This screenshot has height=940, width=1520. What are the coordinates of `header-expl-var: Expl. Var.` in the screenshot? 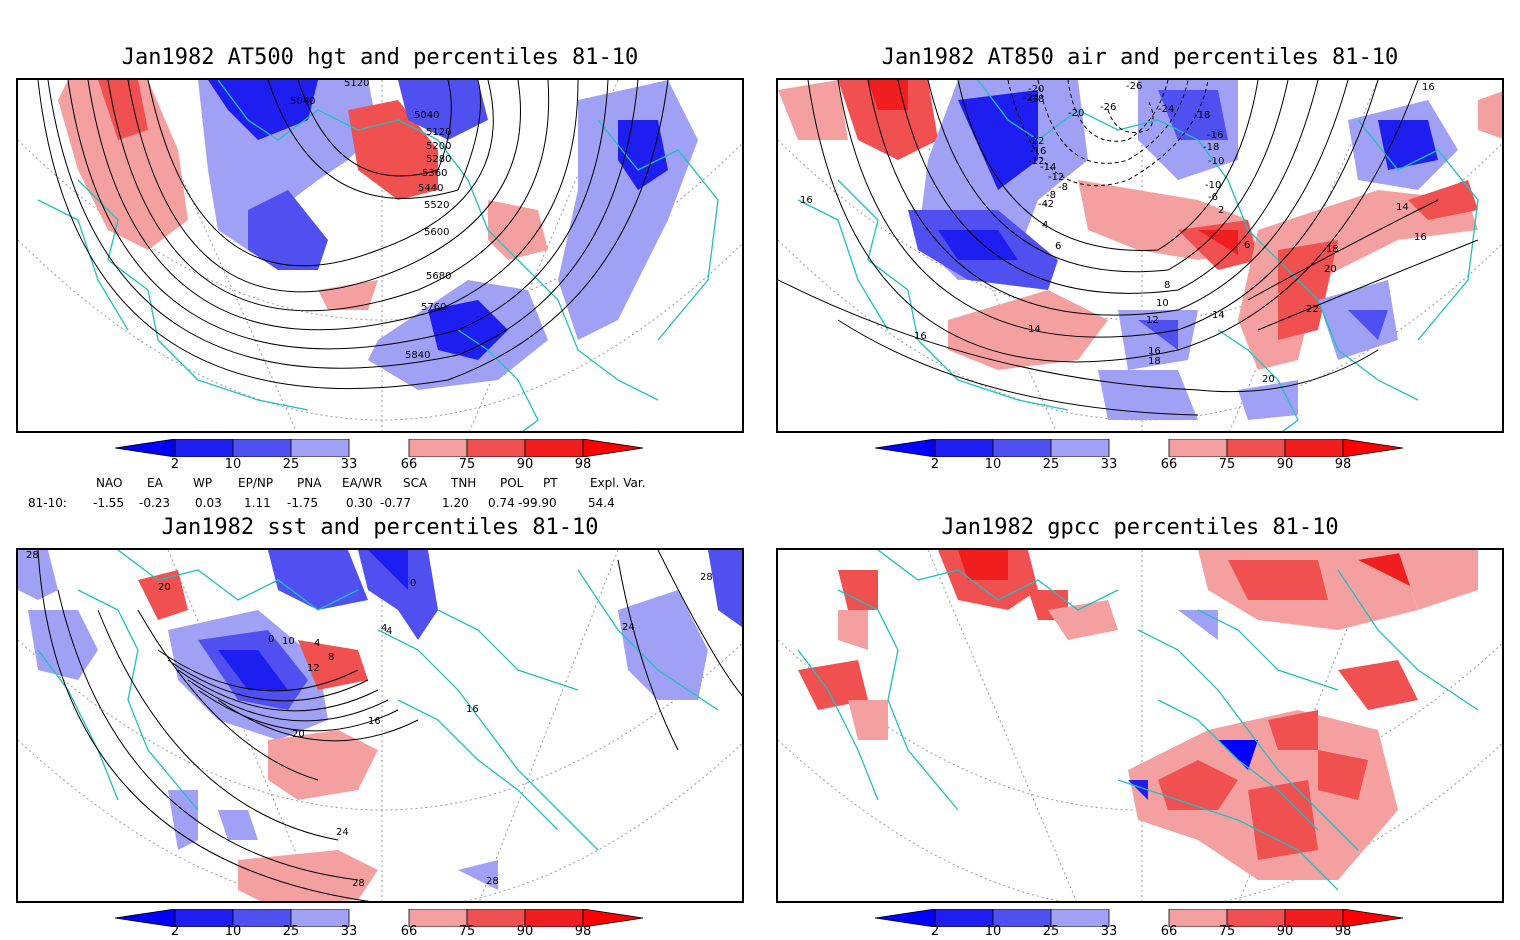 It's located at (618, 483).